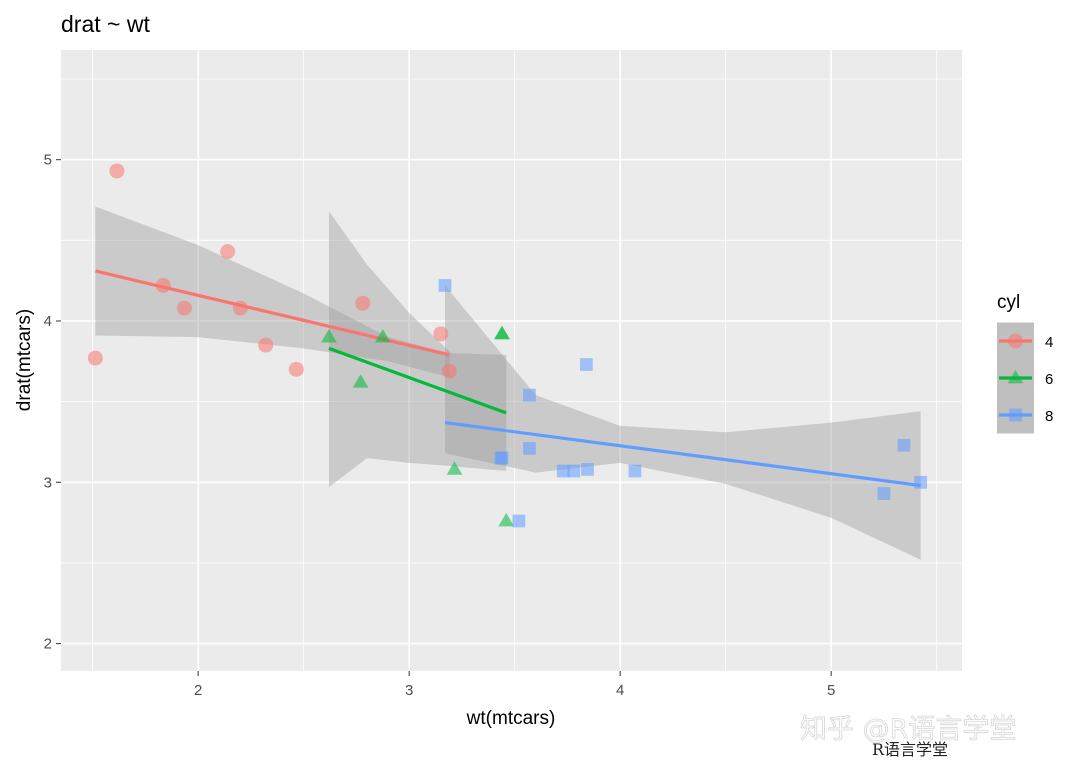  What do you see at coordinates (48, 160) in the screenshot?
I see `y-tick-label: 5` at bounding box center [48, 160].